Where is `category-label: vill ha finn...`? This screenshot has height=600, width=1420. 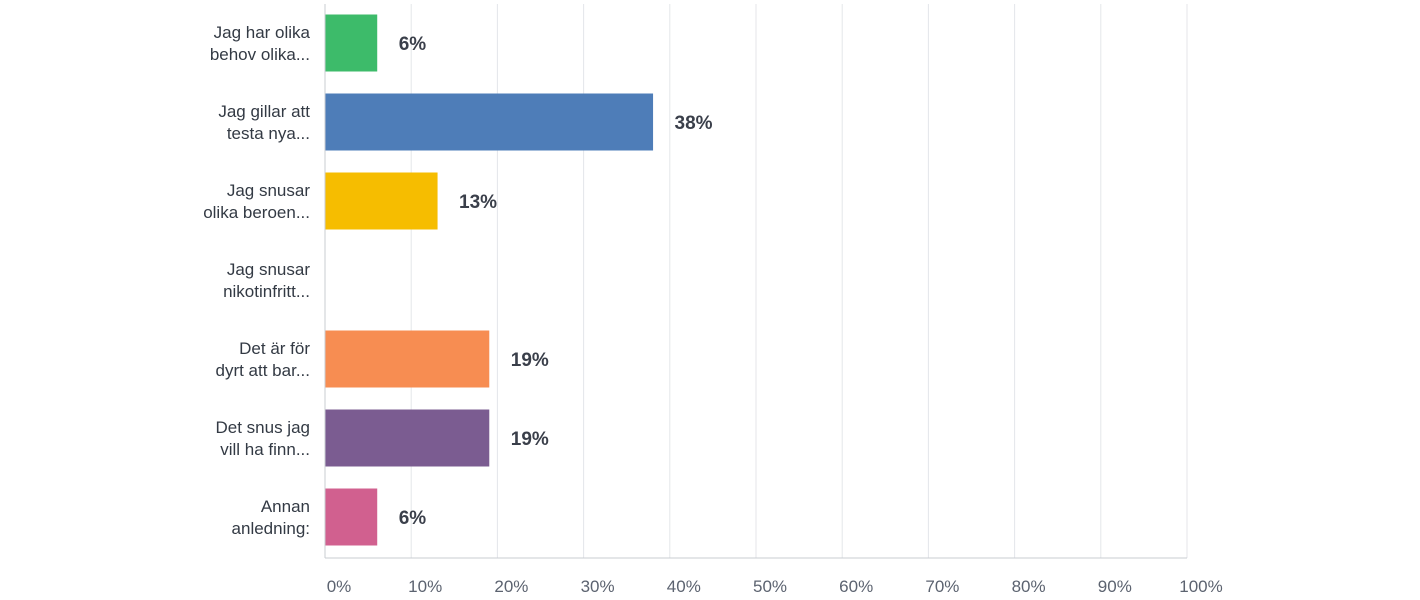 category-label: vill ha finn... is located at coordinates (265, 449).